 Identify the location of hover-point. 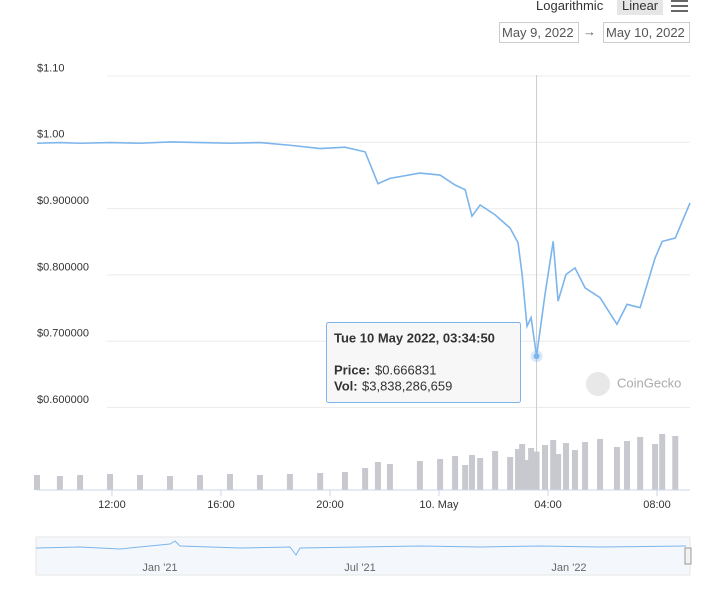
(536, 356).